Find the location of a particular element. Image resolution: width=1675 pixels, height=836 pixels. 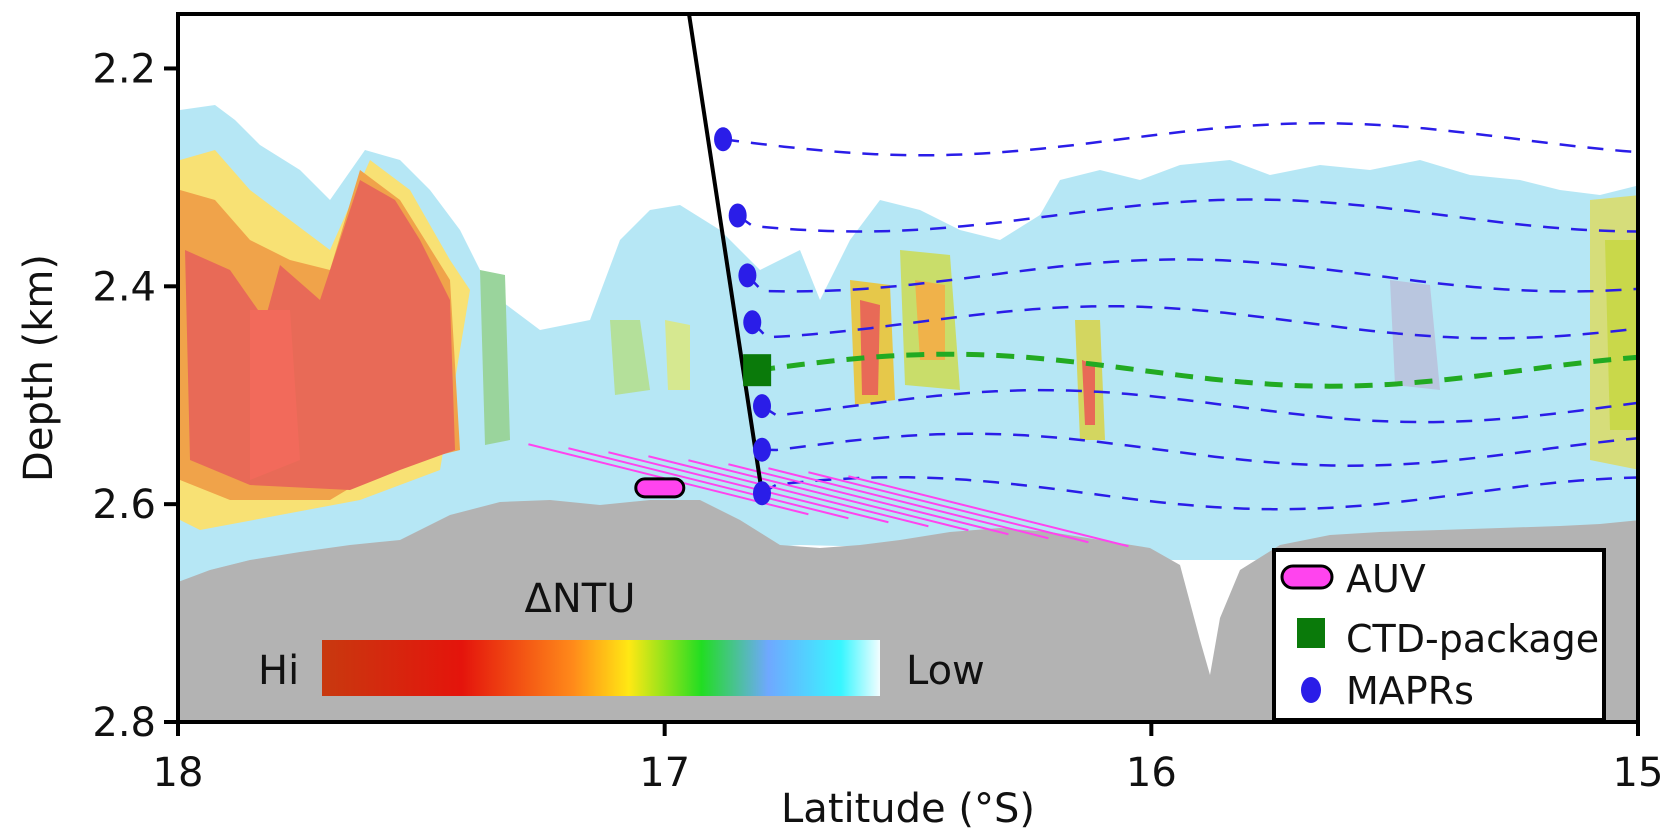

x-tick-label: 18 is located at coordinates (178, 773).